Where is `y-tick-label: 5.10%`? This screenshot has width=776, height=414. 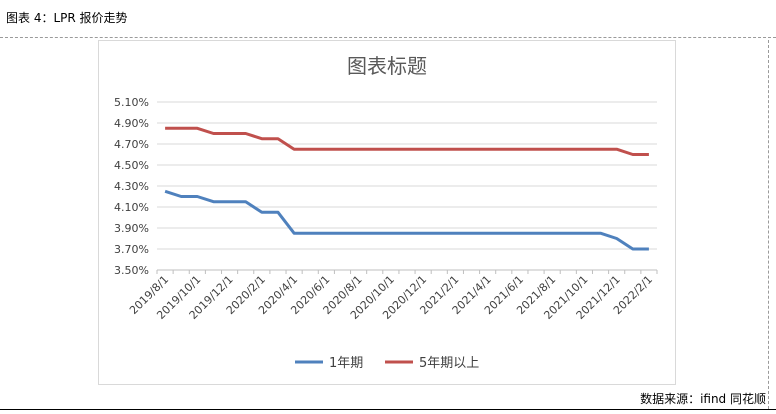 y-tick-label: 5.10% is located at coordinates (131, 102).